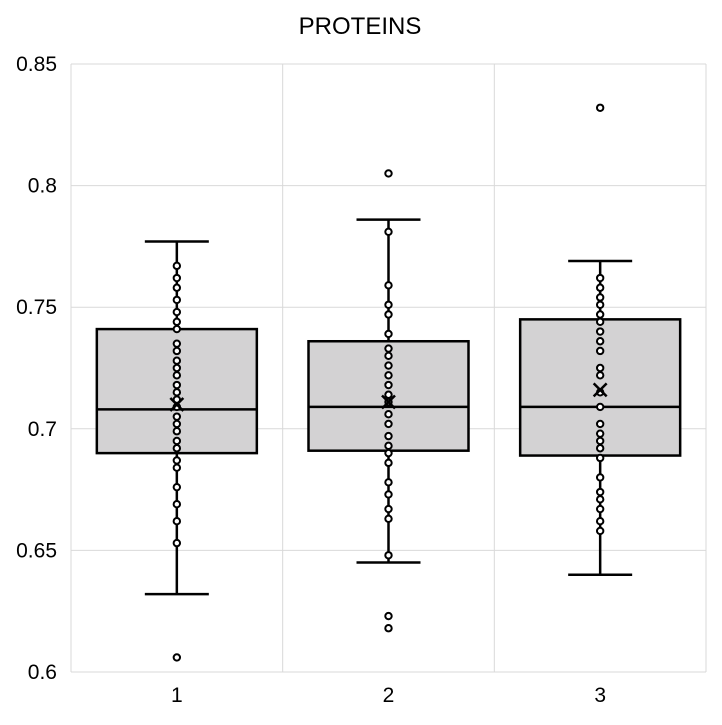 This screenshot has height=725, width=722. Describe the element at coordinates (36, 550) in the screenshot. I see `y-tick-label: 0.65` at that location.